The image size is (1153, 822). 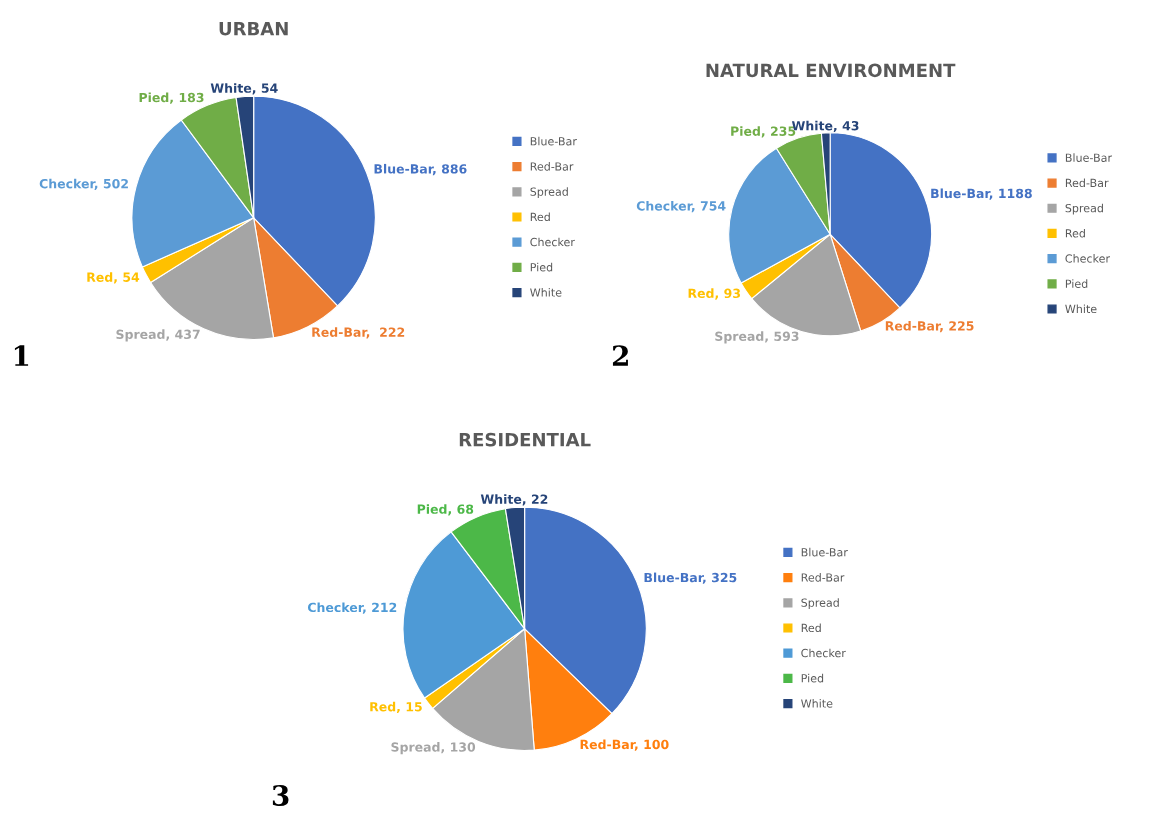 What do you see at coordinates (244, 89) in the screenshot?
I see `data-label: White, 54` at bounding box center [244, 89].